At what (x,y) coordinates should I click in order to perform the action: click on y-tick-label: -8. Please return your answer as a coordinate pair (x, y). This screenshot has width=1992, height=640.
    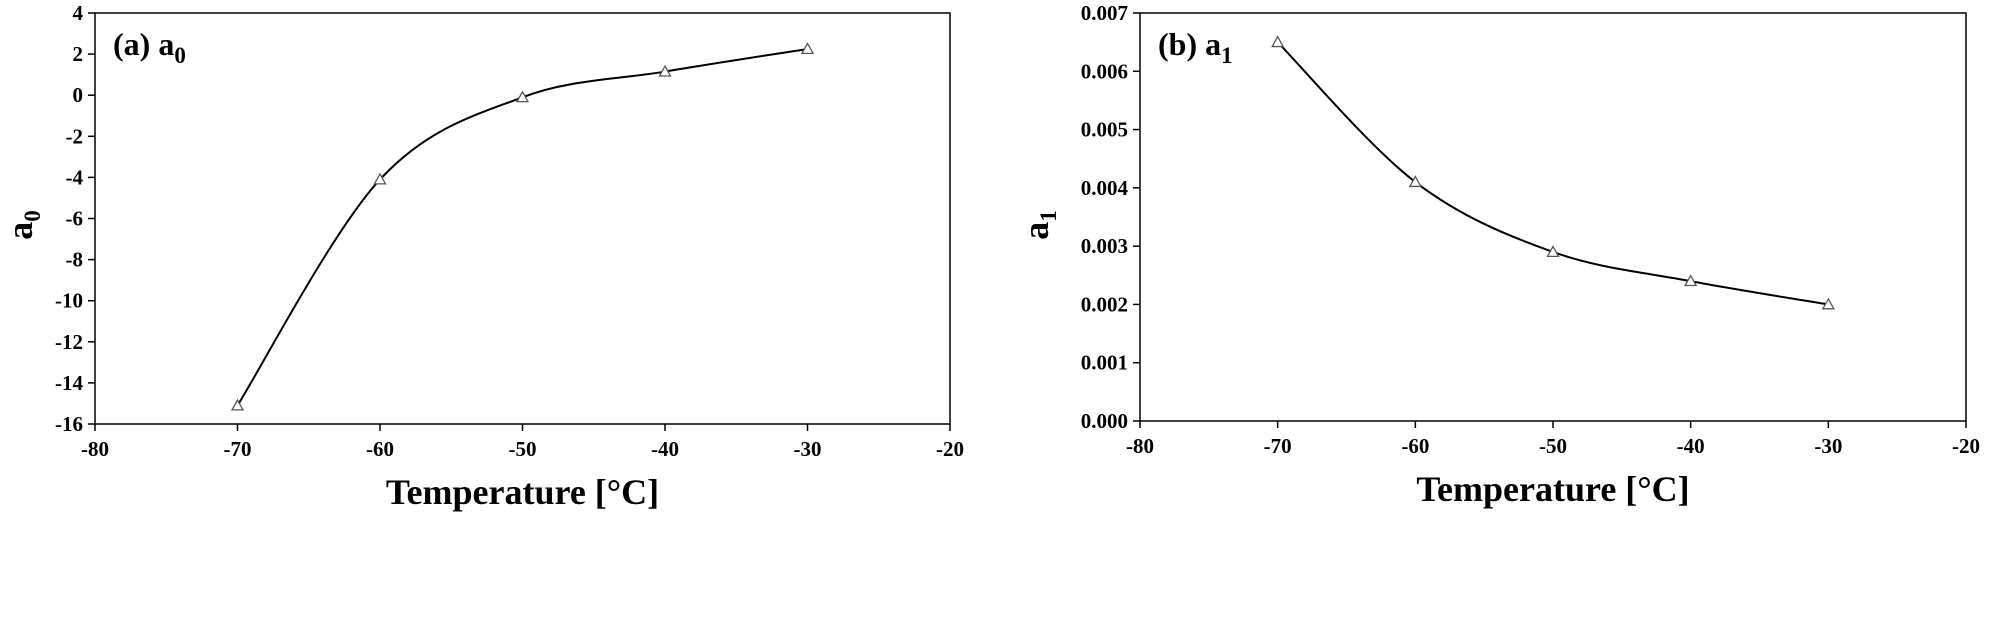
    Looking at the image, I should click on (75, 260).